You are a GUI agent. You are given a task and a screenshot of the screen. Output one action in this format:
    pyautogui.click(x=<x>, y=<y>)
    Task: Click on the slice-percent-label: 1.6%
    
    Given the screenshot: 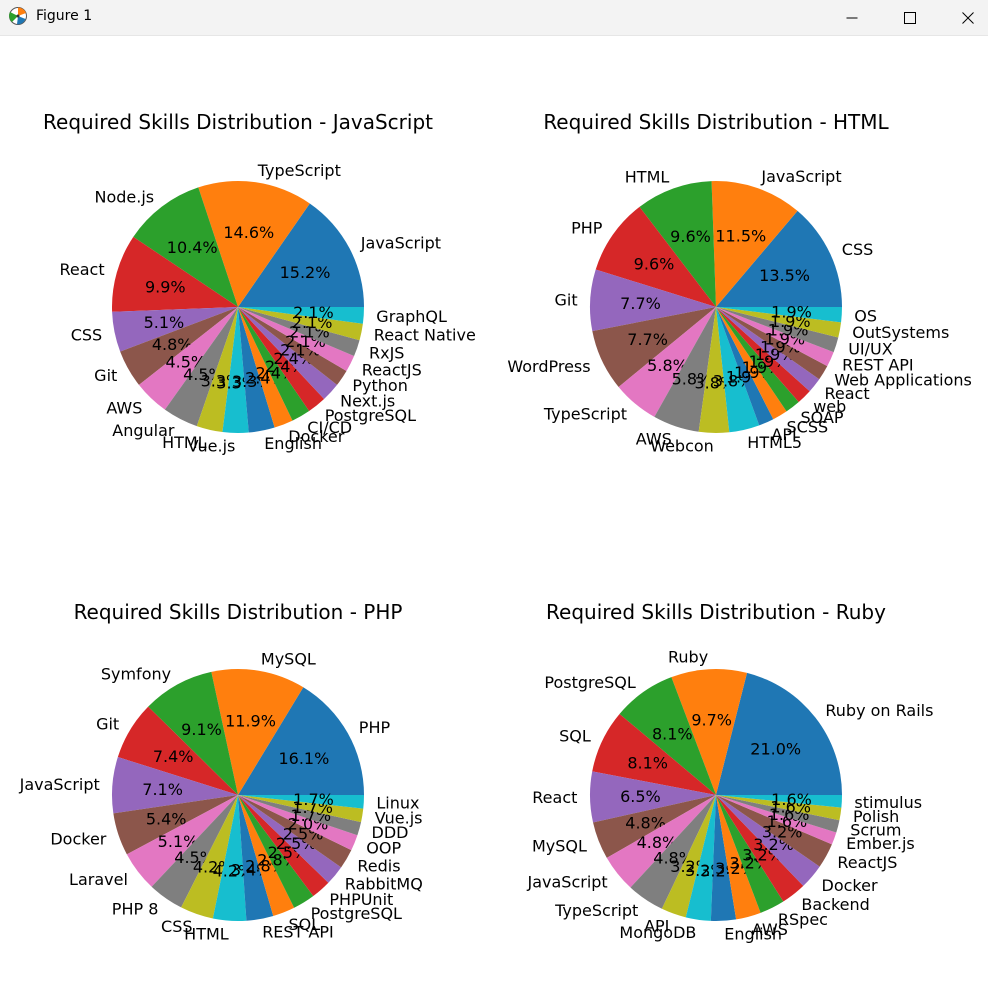 What is the action you would take?
    pyautogui.click(x=791, y=799)
    